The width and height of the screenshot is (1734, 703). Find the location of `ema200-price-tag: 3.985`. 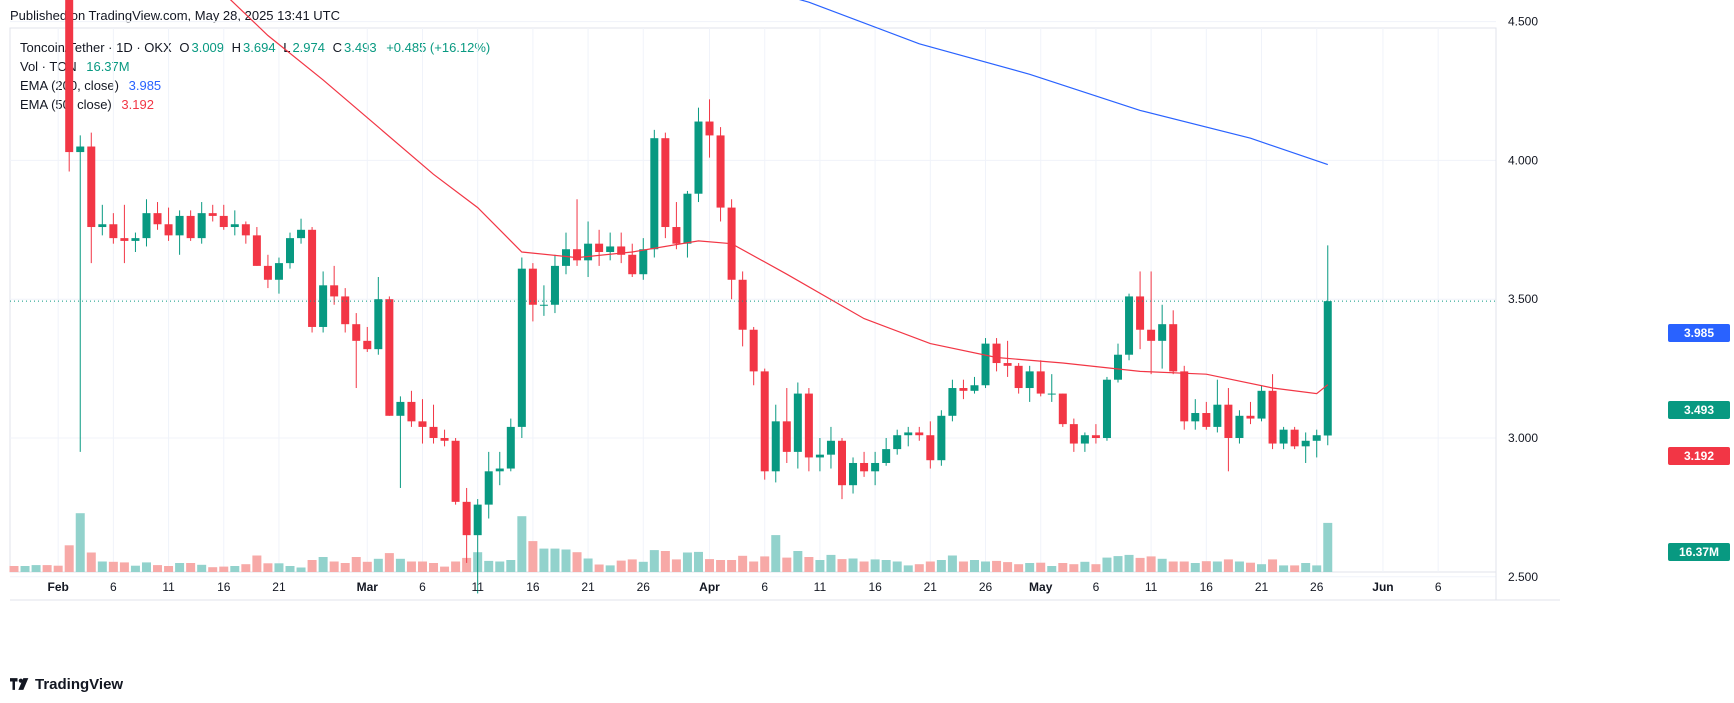

ema200-price-tag: 3.985 is located at coordinates (1699, 333).